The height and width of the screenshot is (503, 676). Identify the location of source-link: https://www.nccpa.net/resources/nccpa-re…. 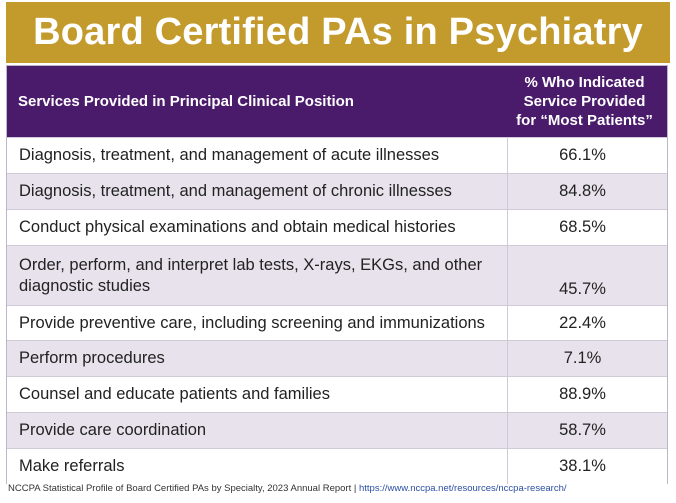
(462, 488).